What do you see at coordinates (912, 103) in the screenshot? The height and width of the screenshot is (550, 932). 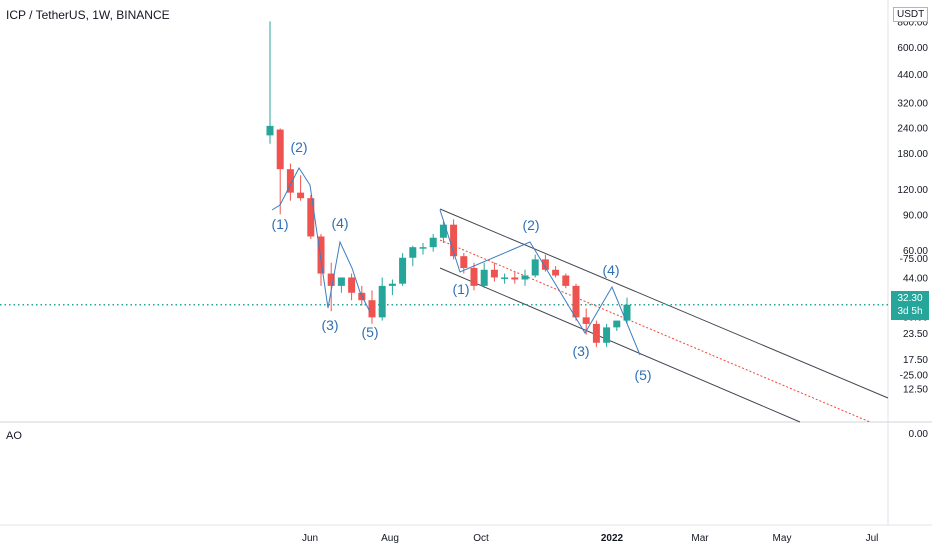 I see `price-tick-label: 320.00` at bounding box center [912, 103].